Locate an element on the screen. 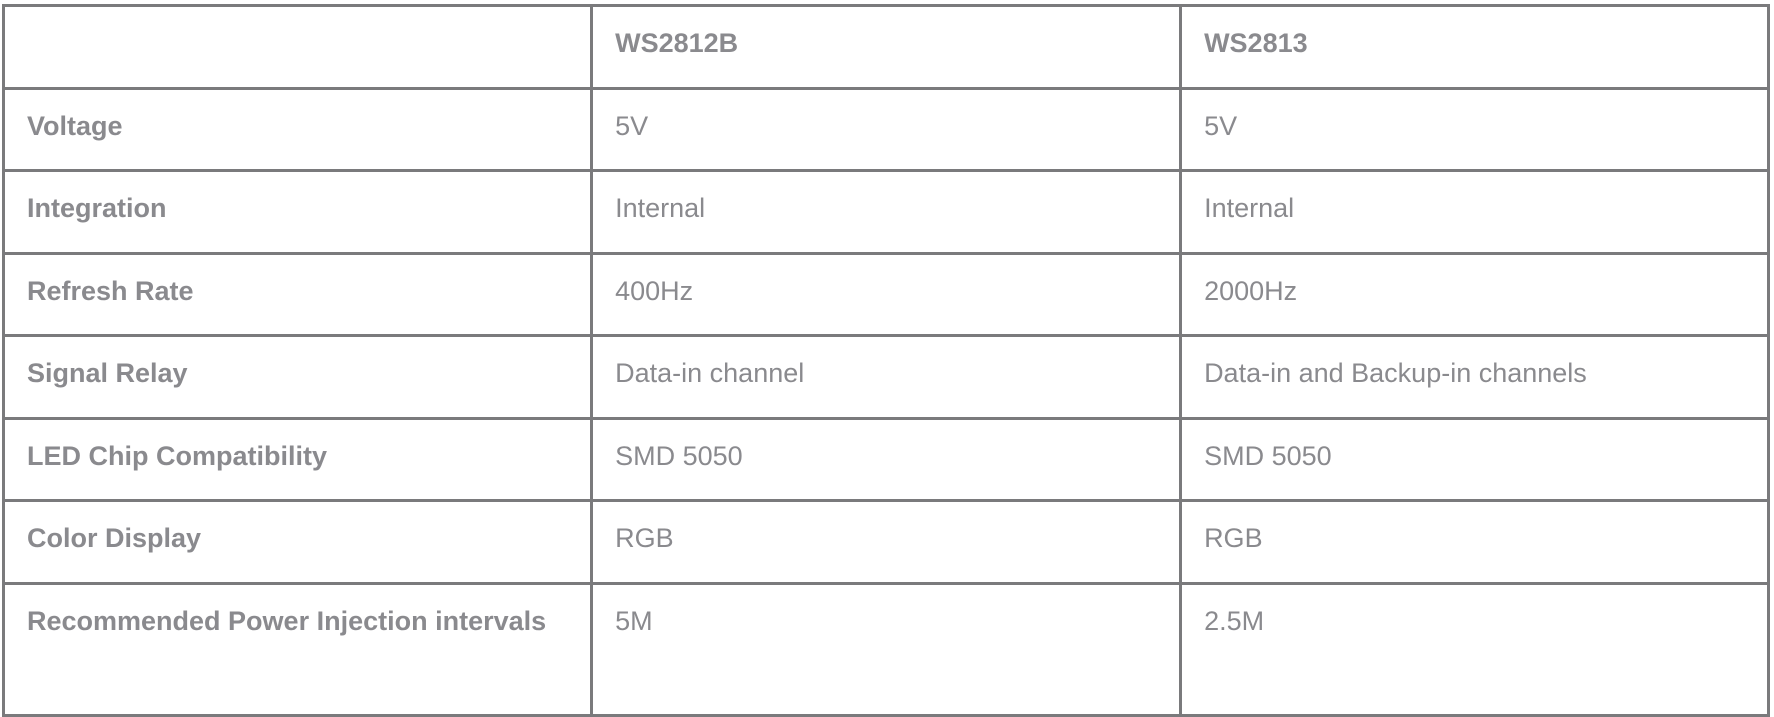  table-row: Integration Internal Internal is located at coordinates (885, 212).